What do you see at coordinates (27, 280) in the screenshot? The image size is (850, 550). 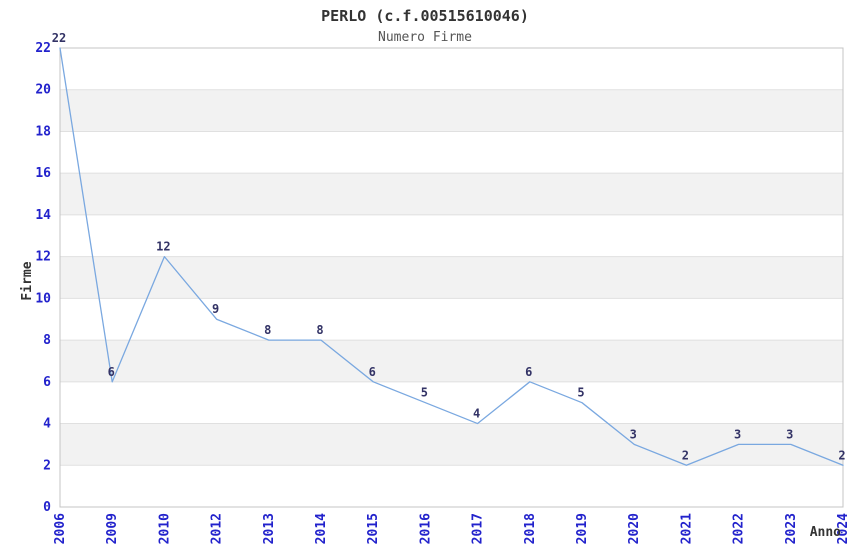 I see `y-axis-label: Firme` at bounding box center [27, 280].